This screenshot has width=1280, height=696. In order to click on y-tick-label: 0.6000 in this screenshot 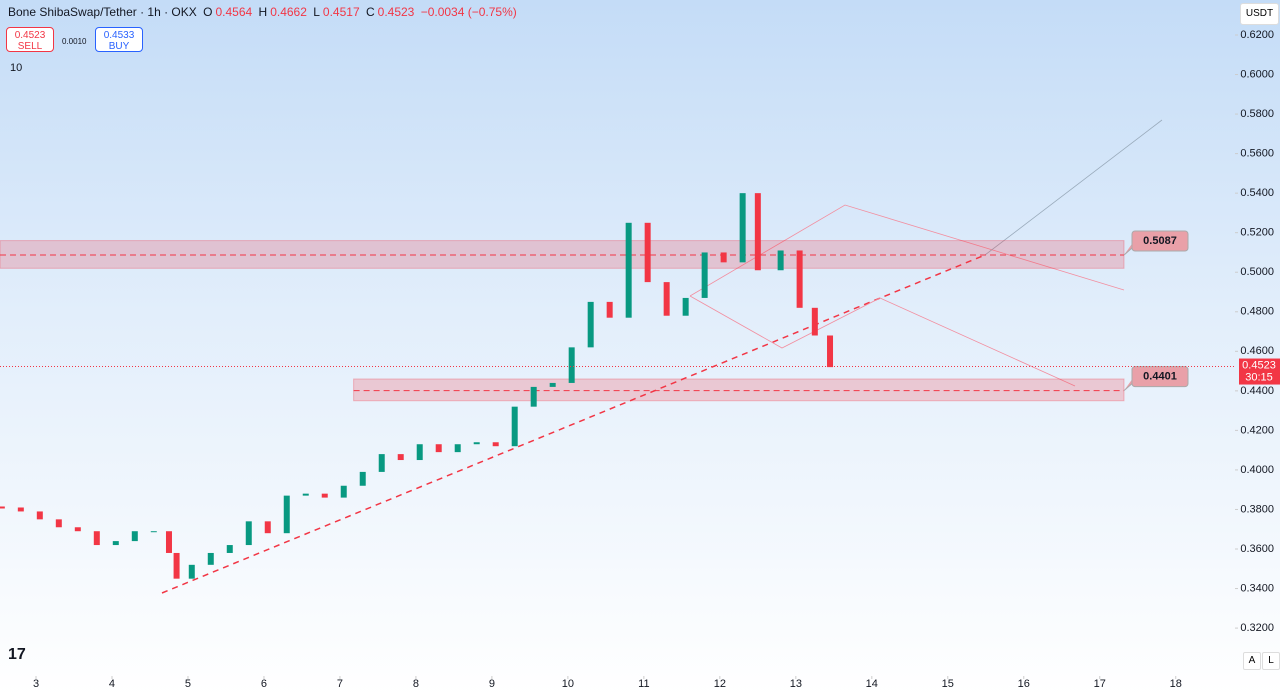, I will do `click(1257, 74)`.